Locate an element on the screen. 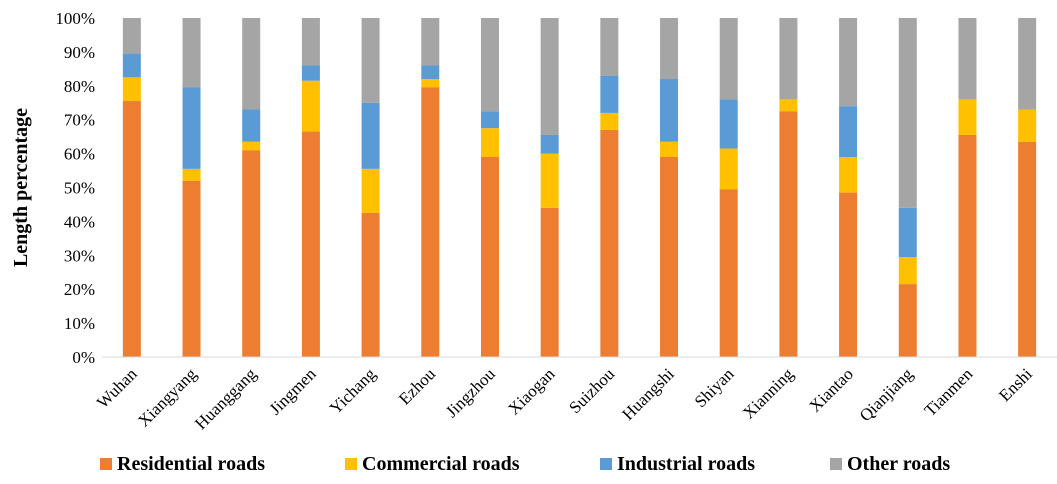 The height and width of the screenshot is (484, 1057). y-tick-label: 80% is located at coordinates (79, 86).